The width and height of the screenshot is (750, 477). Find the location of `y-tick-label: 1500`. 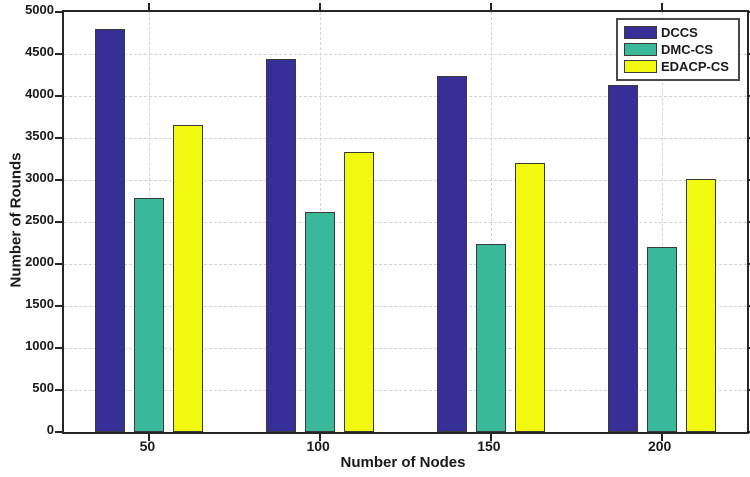

y-tick-label: 1500 is located at coordinates (39, 303).